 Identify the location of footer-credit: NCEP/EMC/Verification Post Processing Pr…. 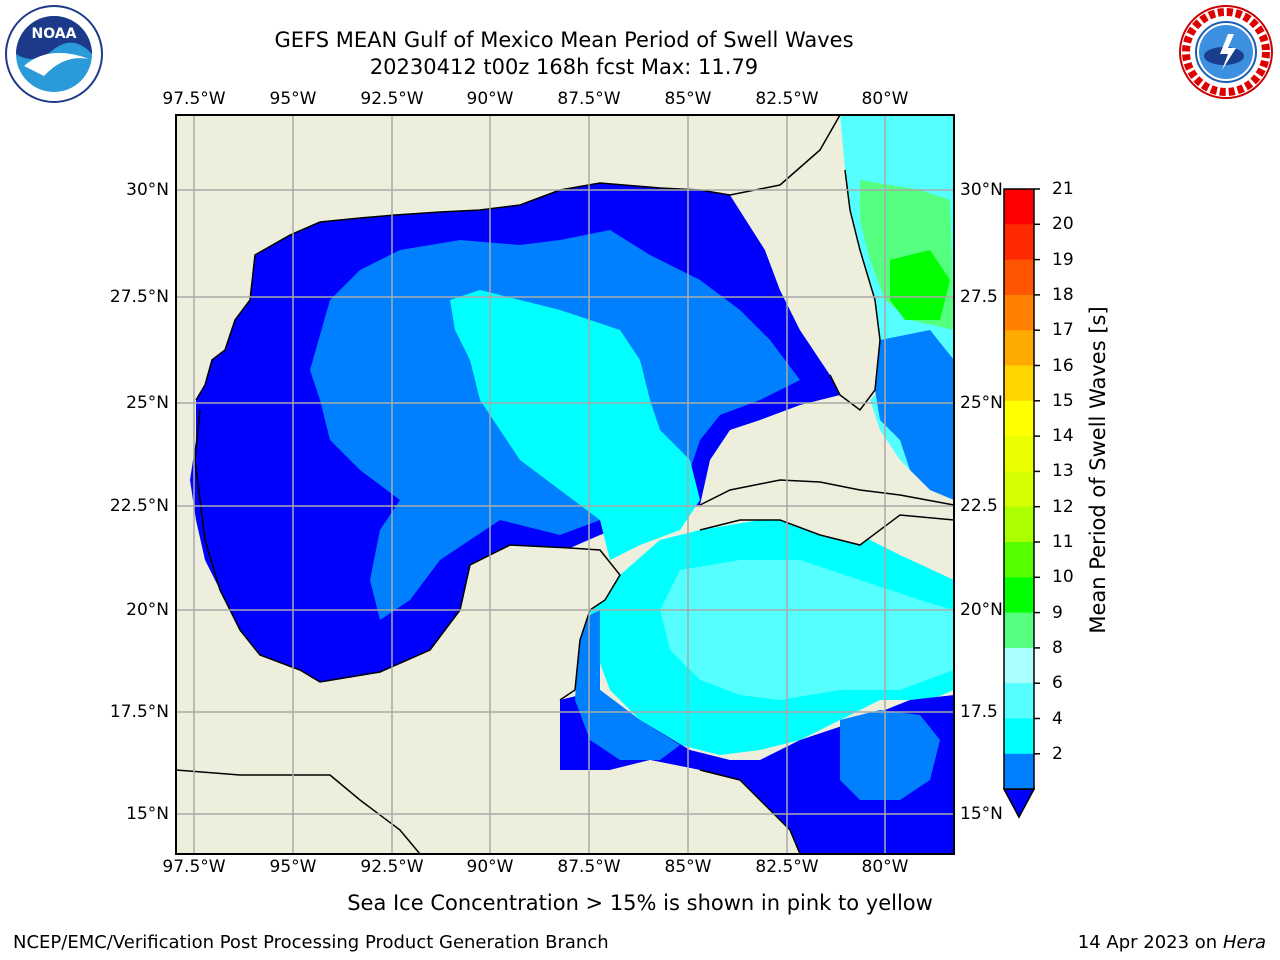
(311, 942).